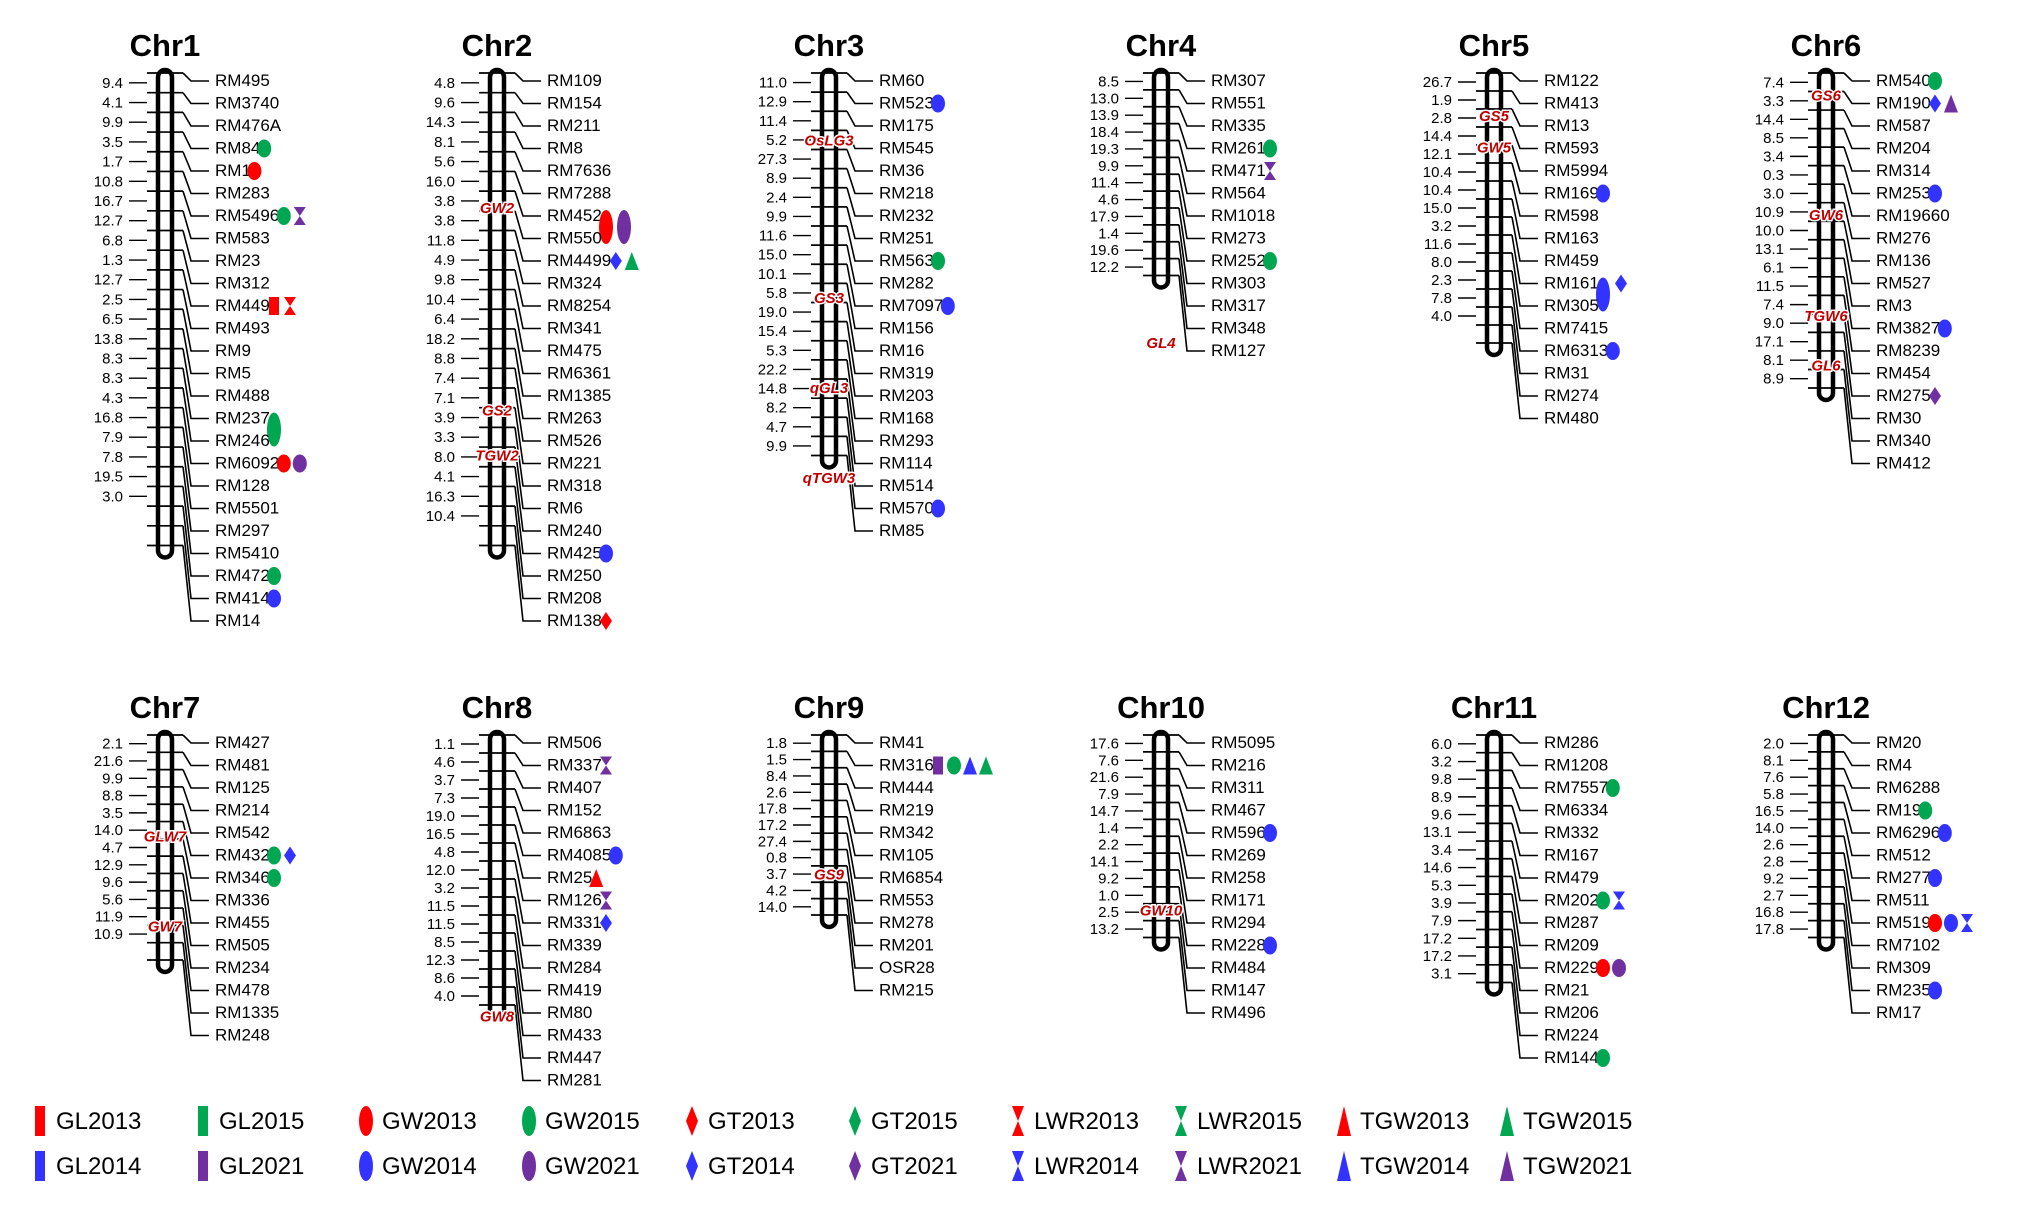  What do you see at coordinates (186, 815) in the screenshot?
I see `marker: RM542 8.8` at bounding box center [186, 815].